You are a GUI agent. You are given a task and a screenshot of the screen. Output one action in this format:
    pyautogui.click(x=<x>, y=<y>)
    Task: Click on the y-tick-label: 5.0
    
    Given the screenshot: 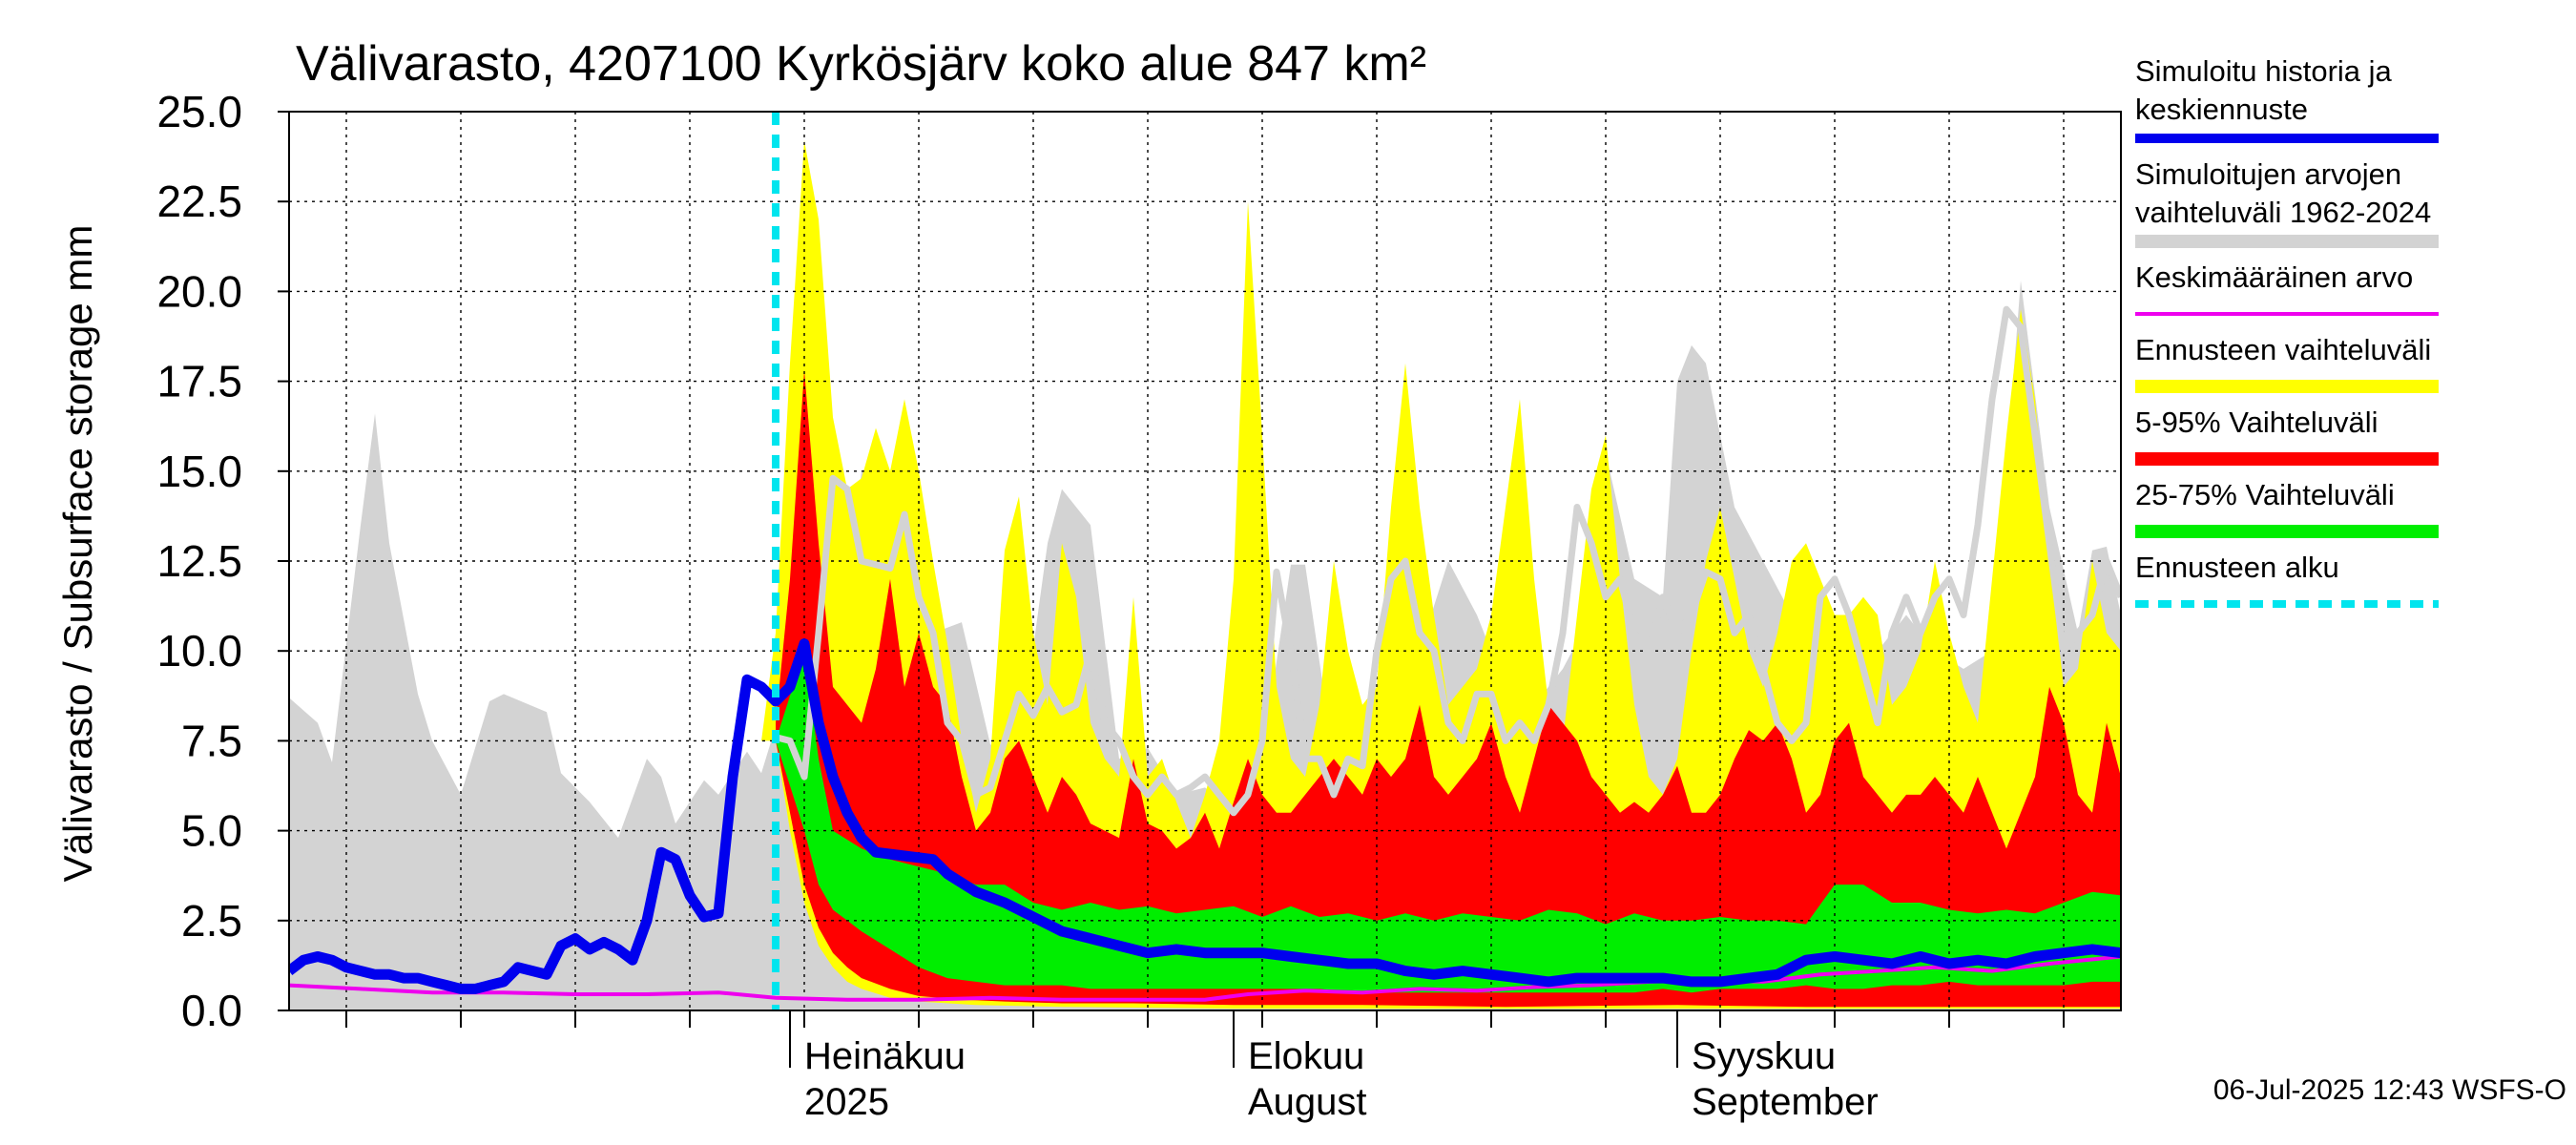 What is the action you would take?
    pyautogui.click(x=211, y=831)
    